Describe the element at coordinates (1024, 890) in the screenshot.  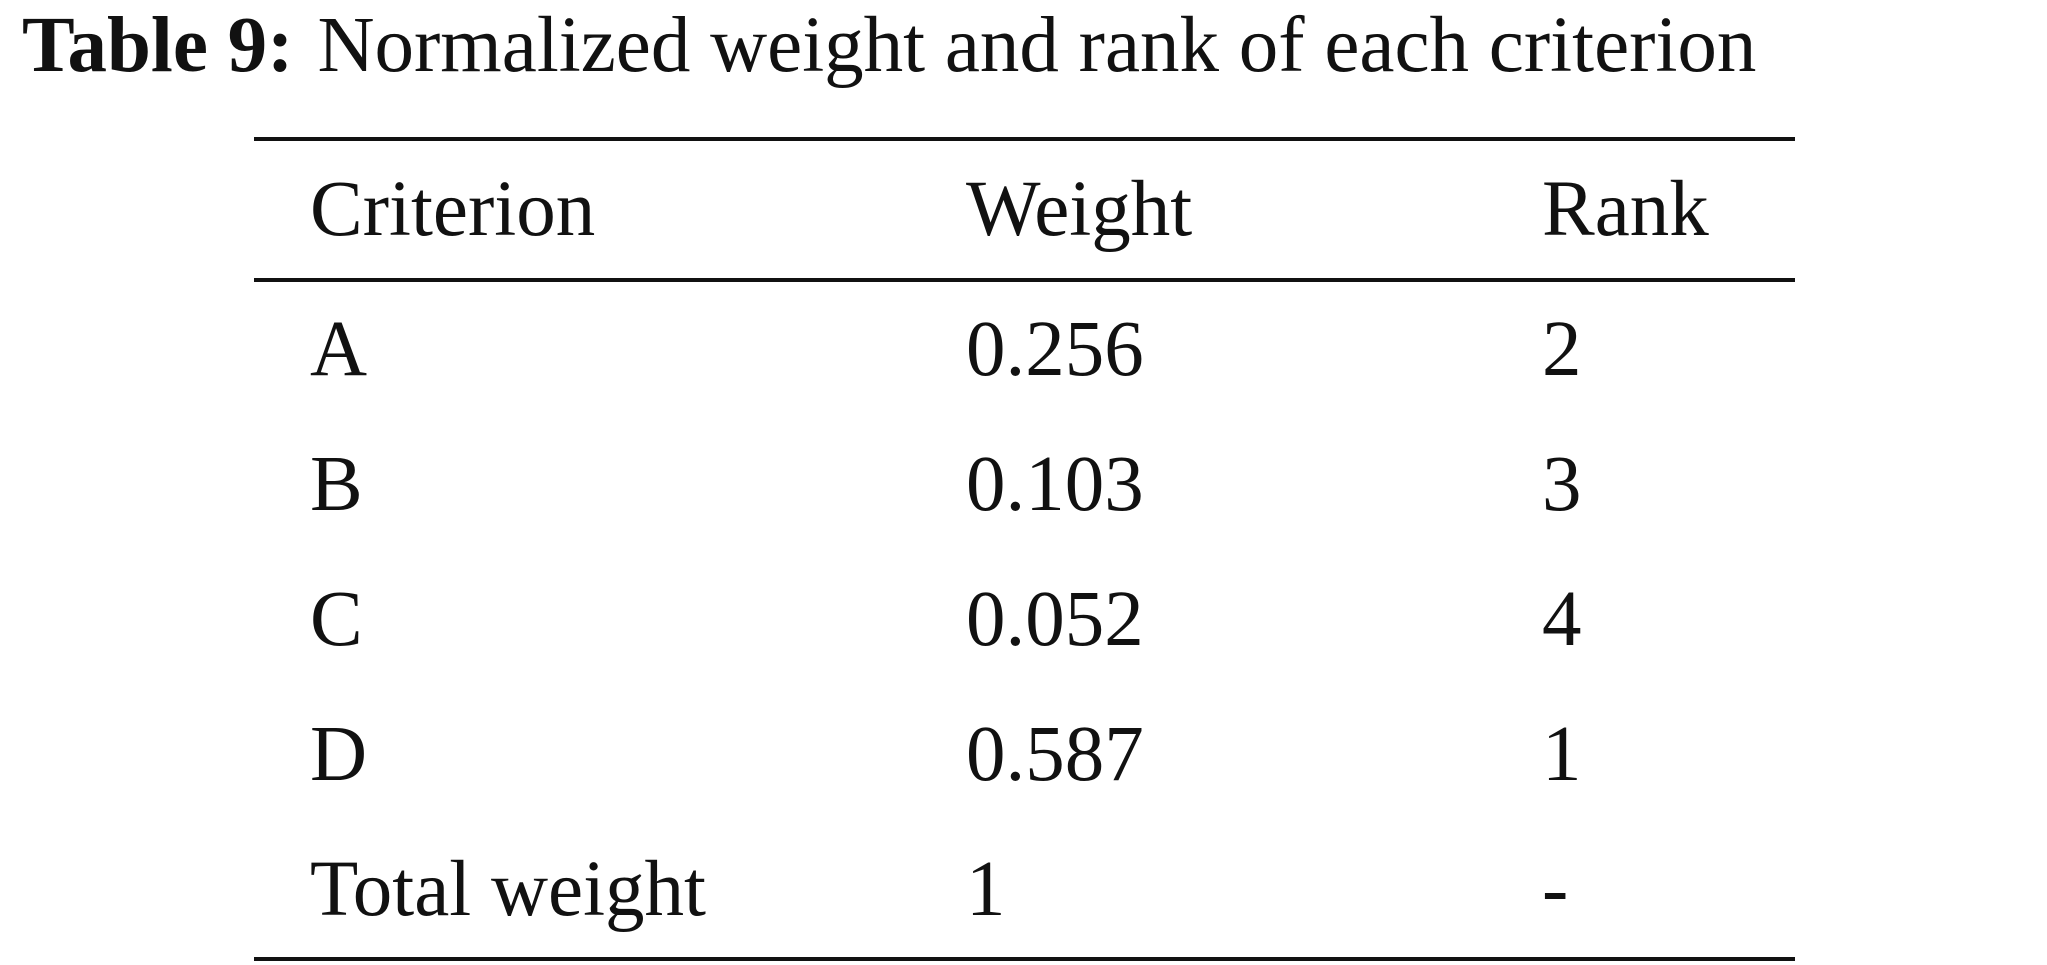
I see `table-row-total: Total weight 1 -` at that location.